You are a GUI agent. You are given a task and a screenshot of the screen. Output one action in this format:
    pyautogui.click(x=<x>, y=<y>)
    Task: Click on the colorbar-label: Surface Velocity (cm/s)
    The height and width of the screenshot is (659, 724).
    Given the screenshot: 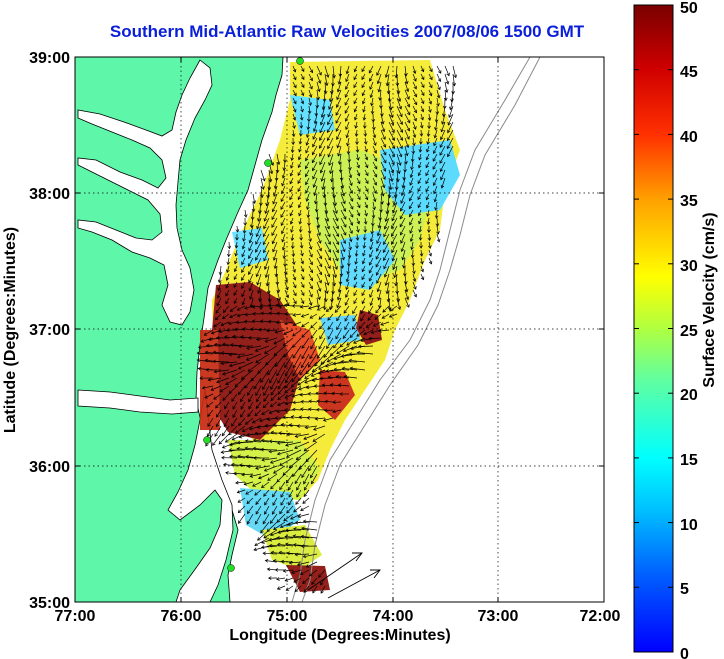 What is the action you would take?
    pyautogui.click(x=709, y=299)
    